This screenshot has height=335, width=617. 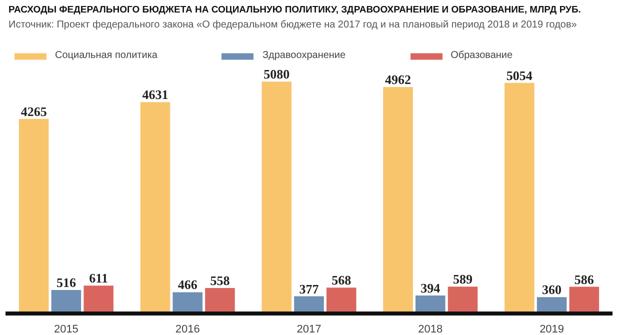 What do you see at coordinates (584, 279) in the screenshot?
I see `data-label: 586` at bounding box center [584, 279].